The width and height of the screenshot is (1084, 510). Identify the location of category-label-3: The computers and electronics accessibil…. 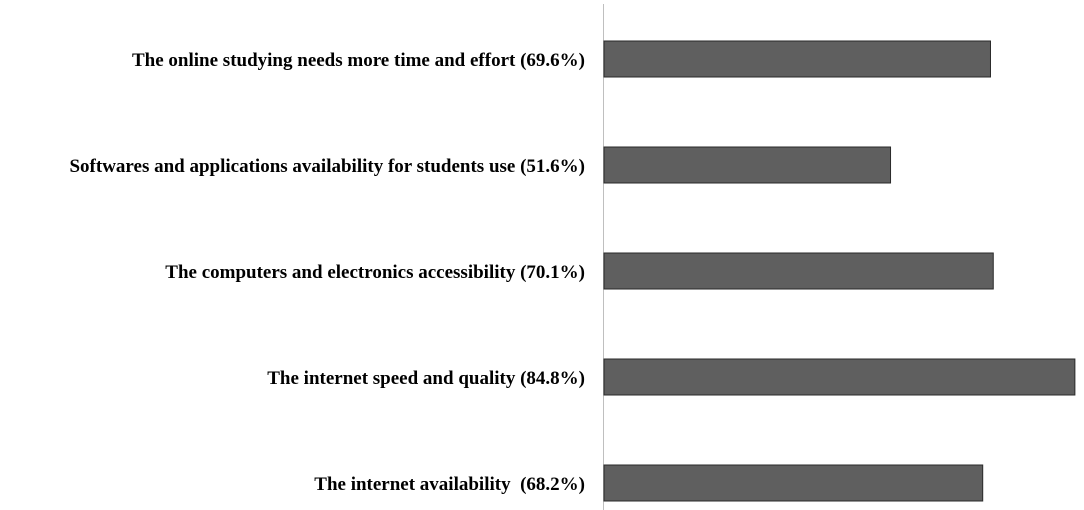
(375, 272).